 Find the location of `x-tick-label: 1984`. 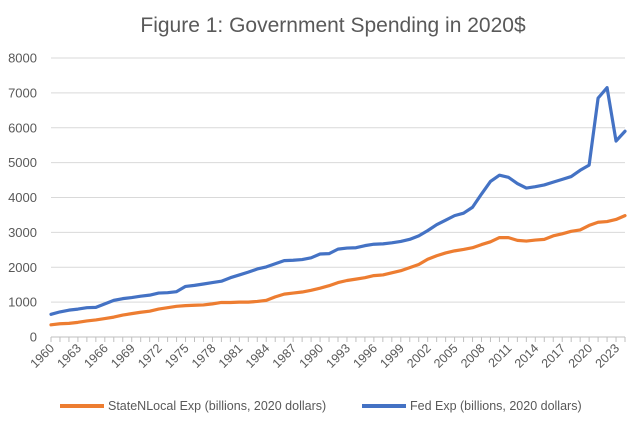

x-tick-label: 1984 is located at coordinates (258, 356).